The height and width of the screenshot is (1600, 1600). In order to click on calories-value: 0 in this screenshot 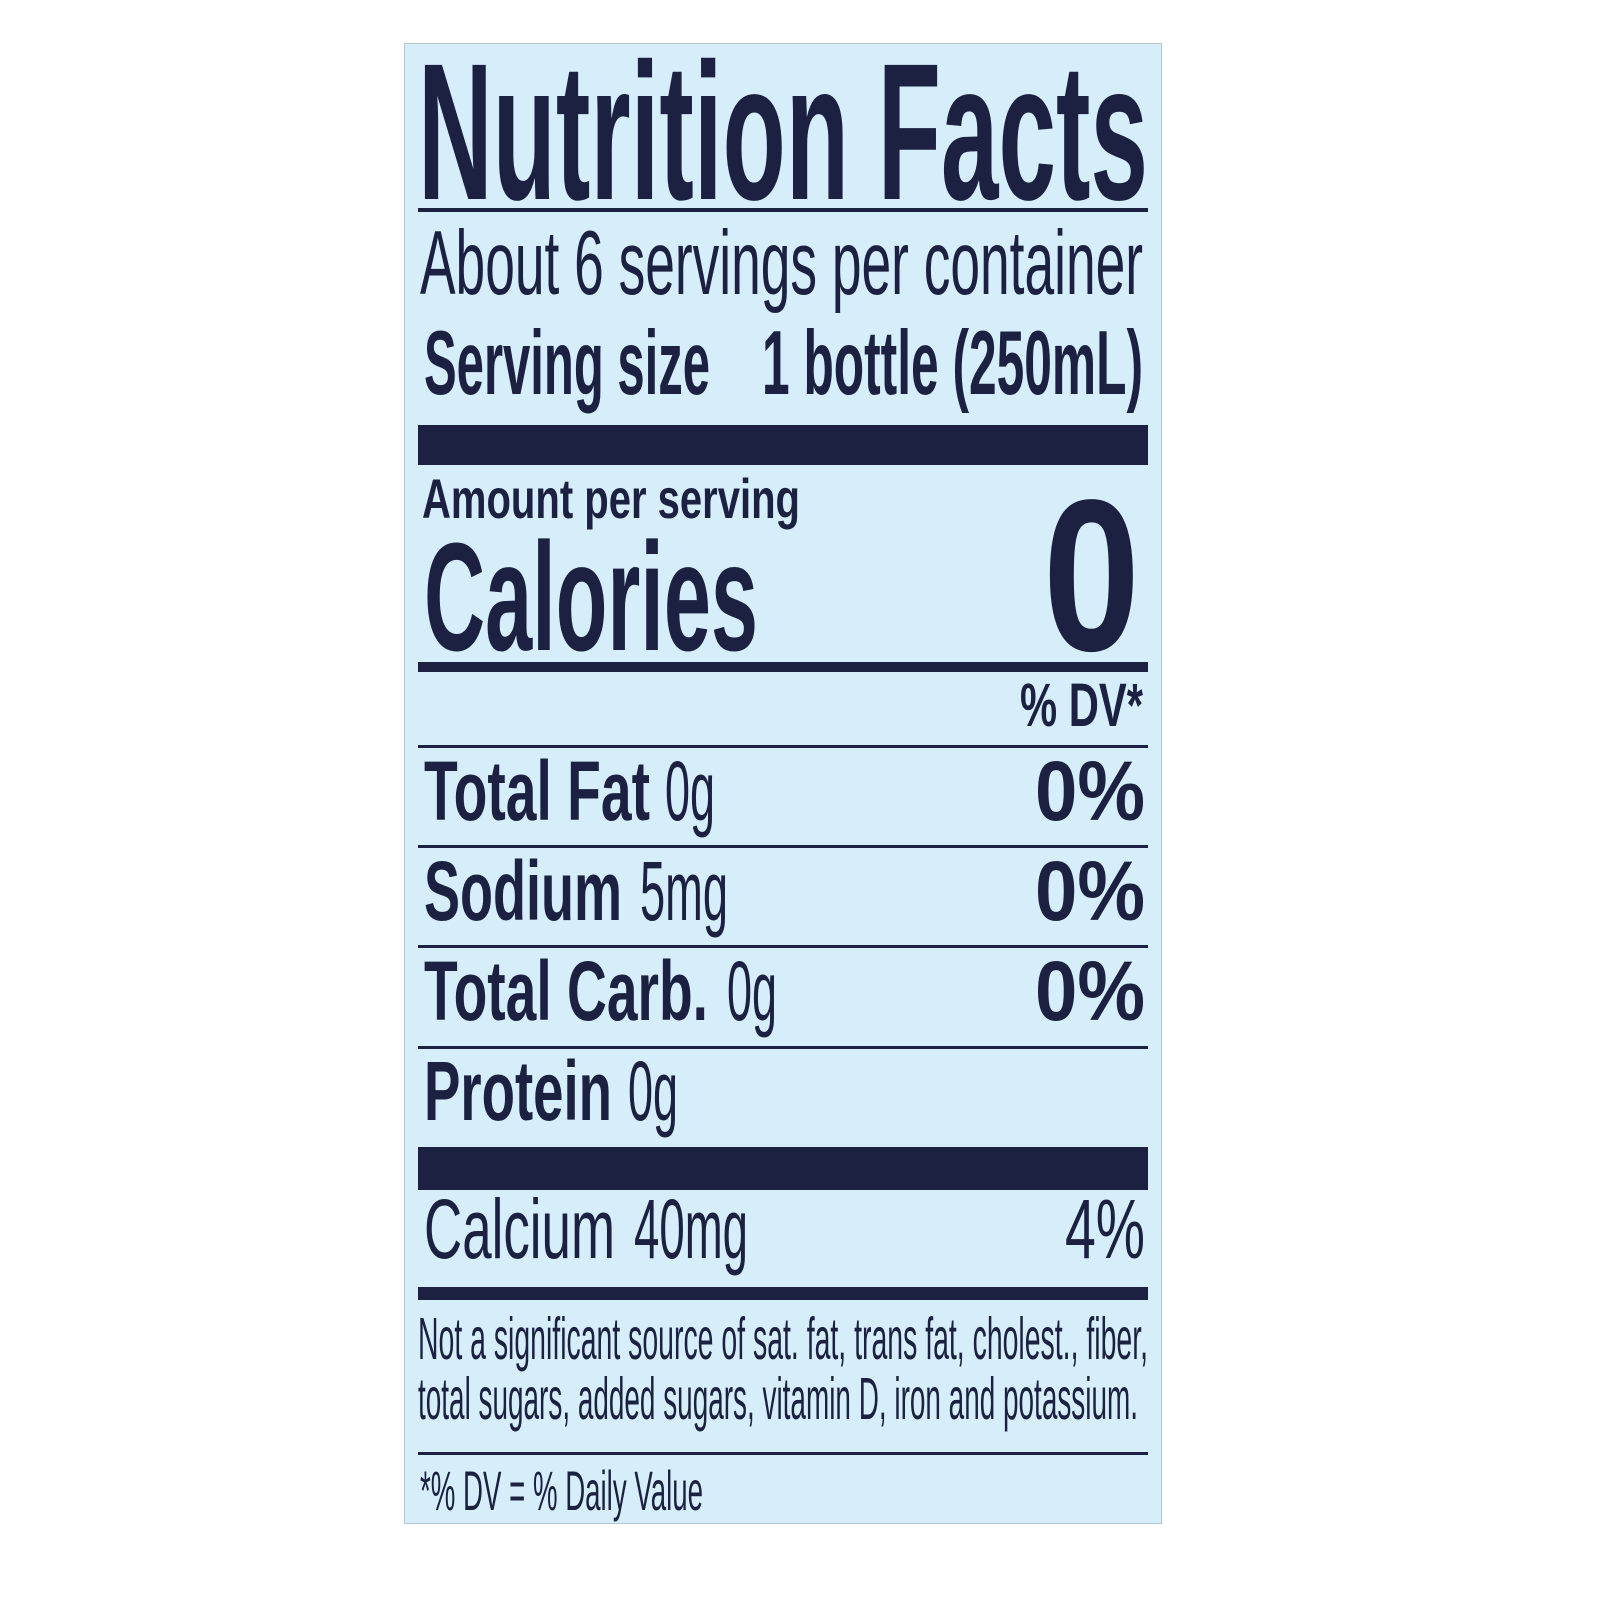, I will do `click(1091, 575)`.